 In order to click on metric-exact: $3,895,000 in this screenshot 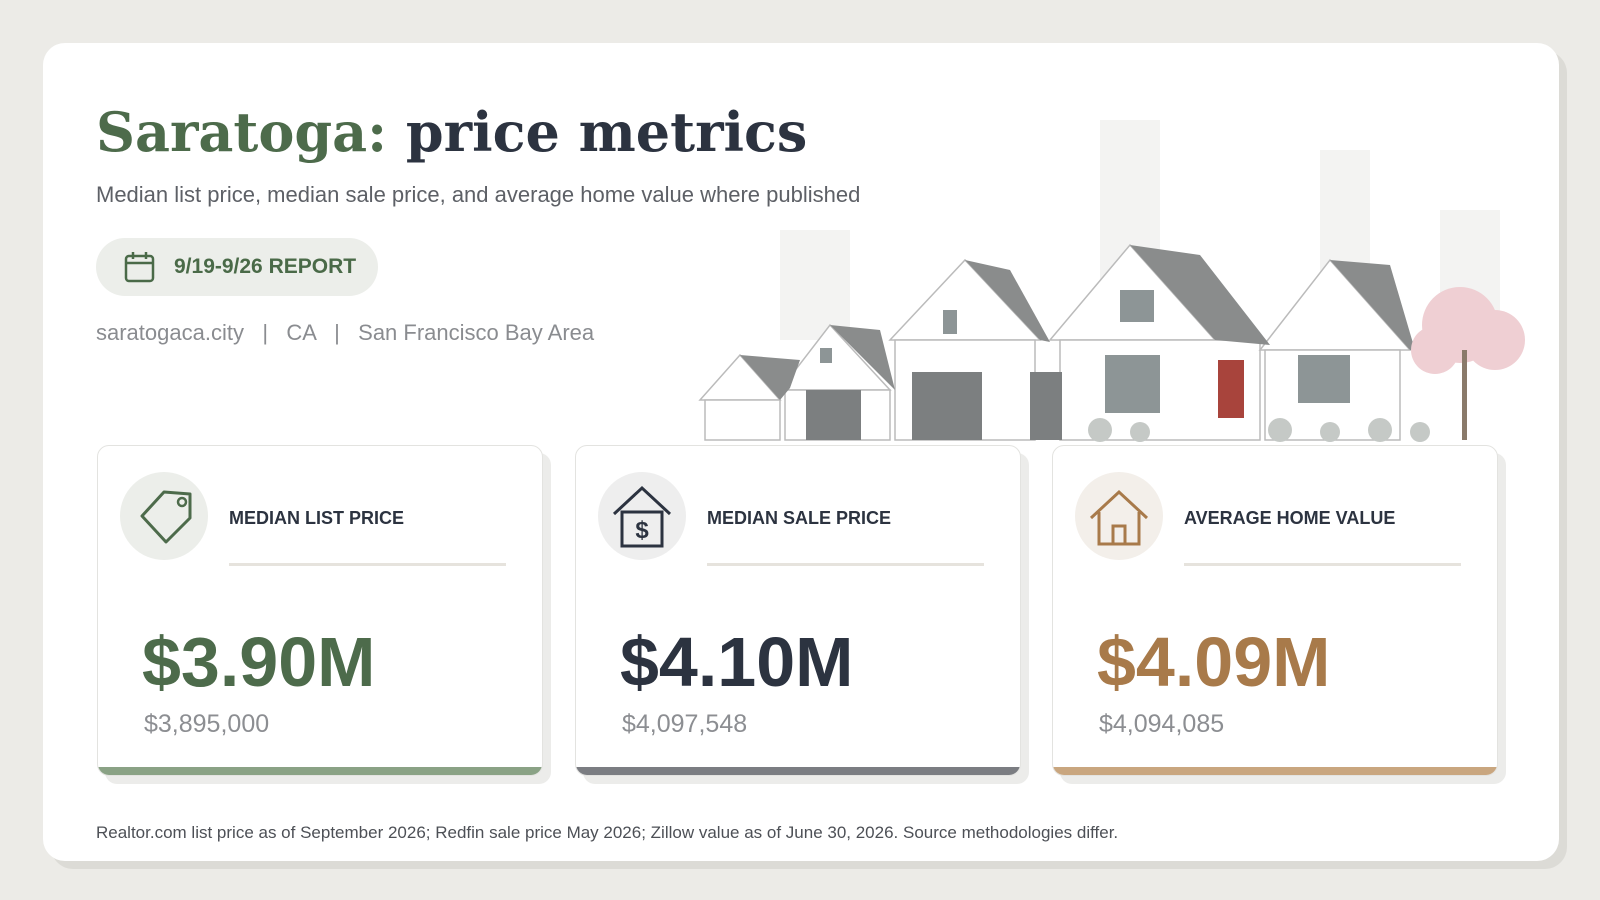, I will do `click(207, 724)`.